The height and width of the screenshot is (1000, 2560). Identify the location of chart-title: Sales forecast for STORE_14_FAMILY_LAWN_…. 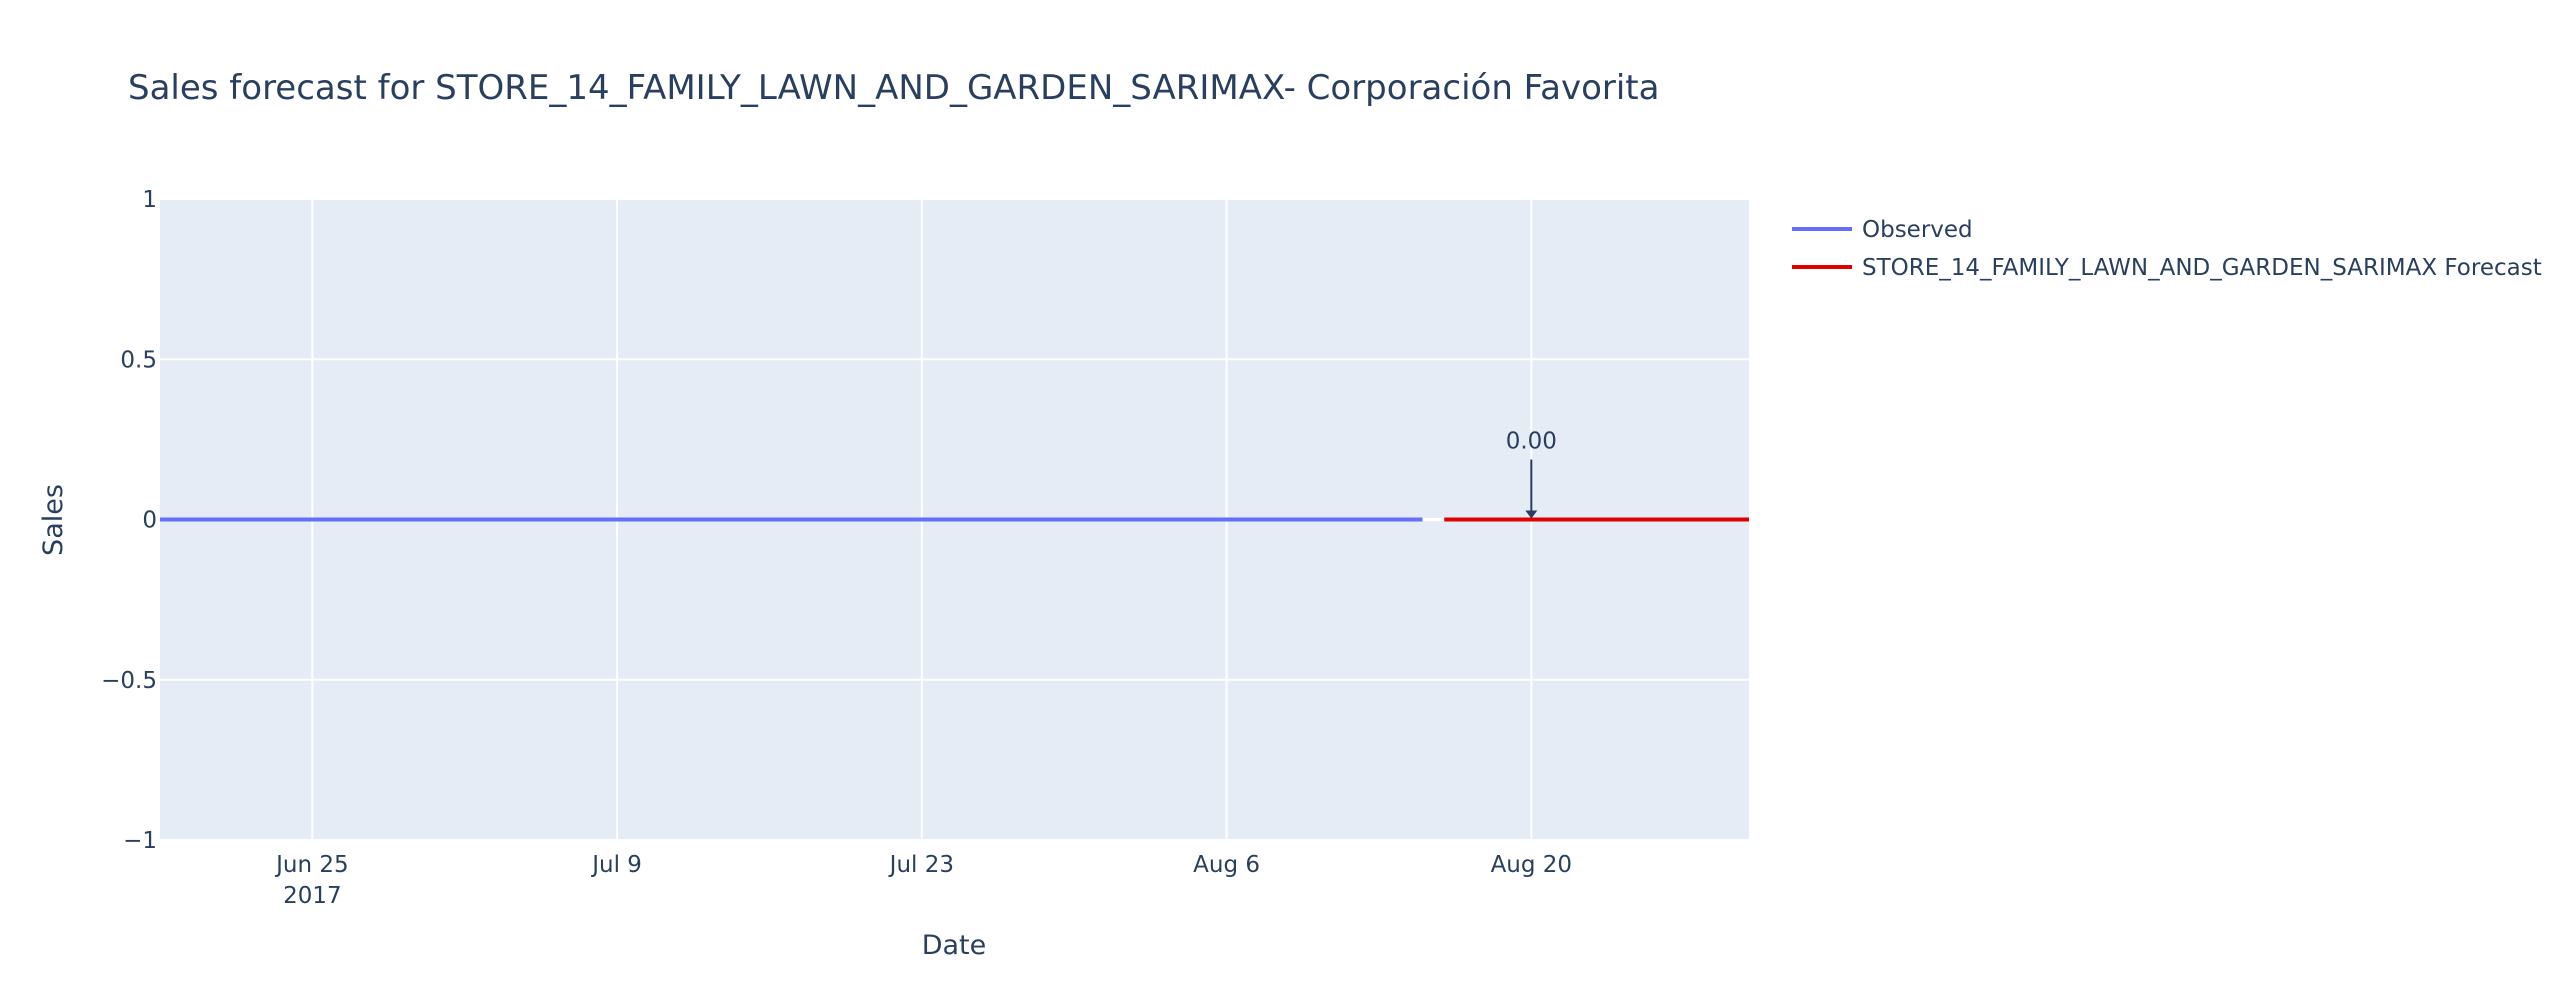
(893, 88).